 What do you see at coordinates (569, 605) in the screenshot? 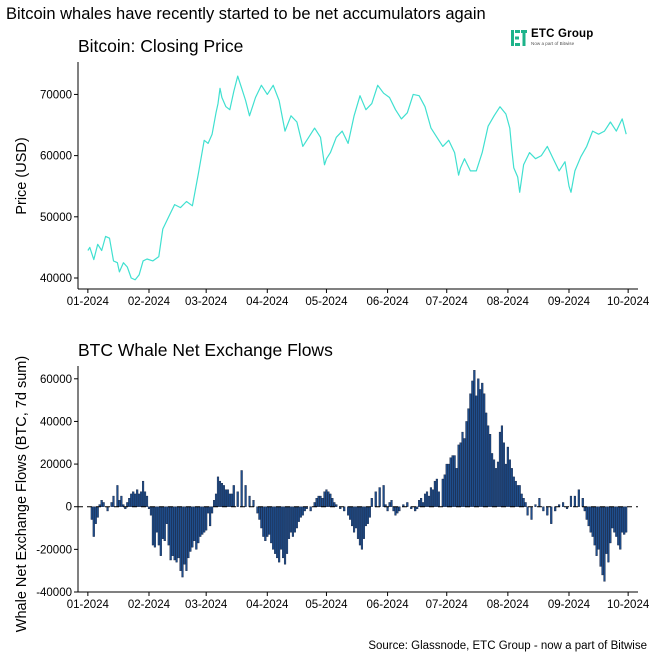
I see `x-tick-label: 09-2024` at bounding box center [569, 605].